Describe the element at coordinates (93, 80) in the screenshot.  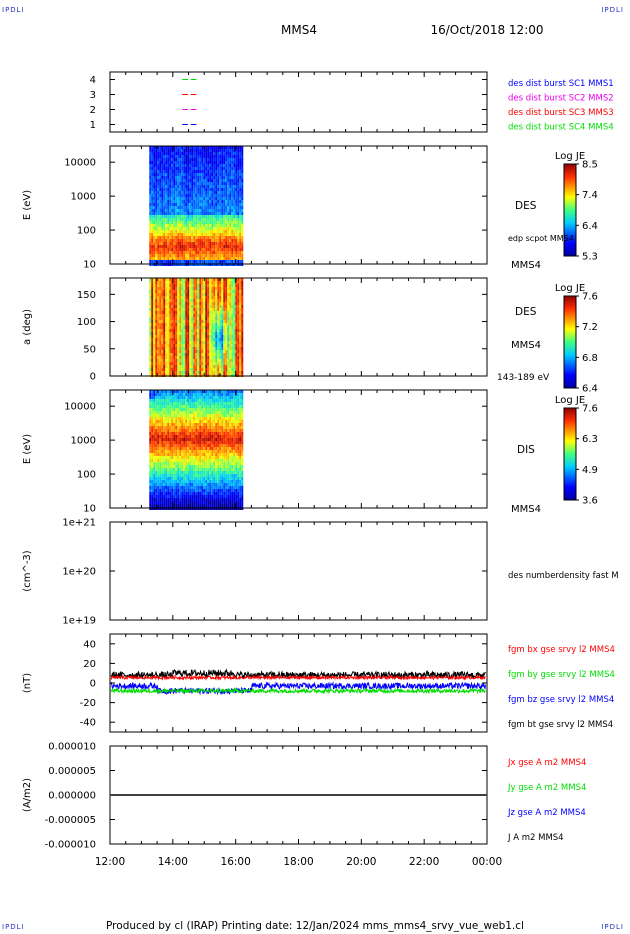
I see `y-tick-label: 4` at that location.